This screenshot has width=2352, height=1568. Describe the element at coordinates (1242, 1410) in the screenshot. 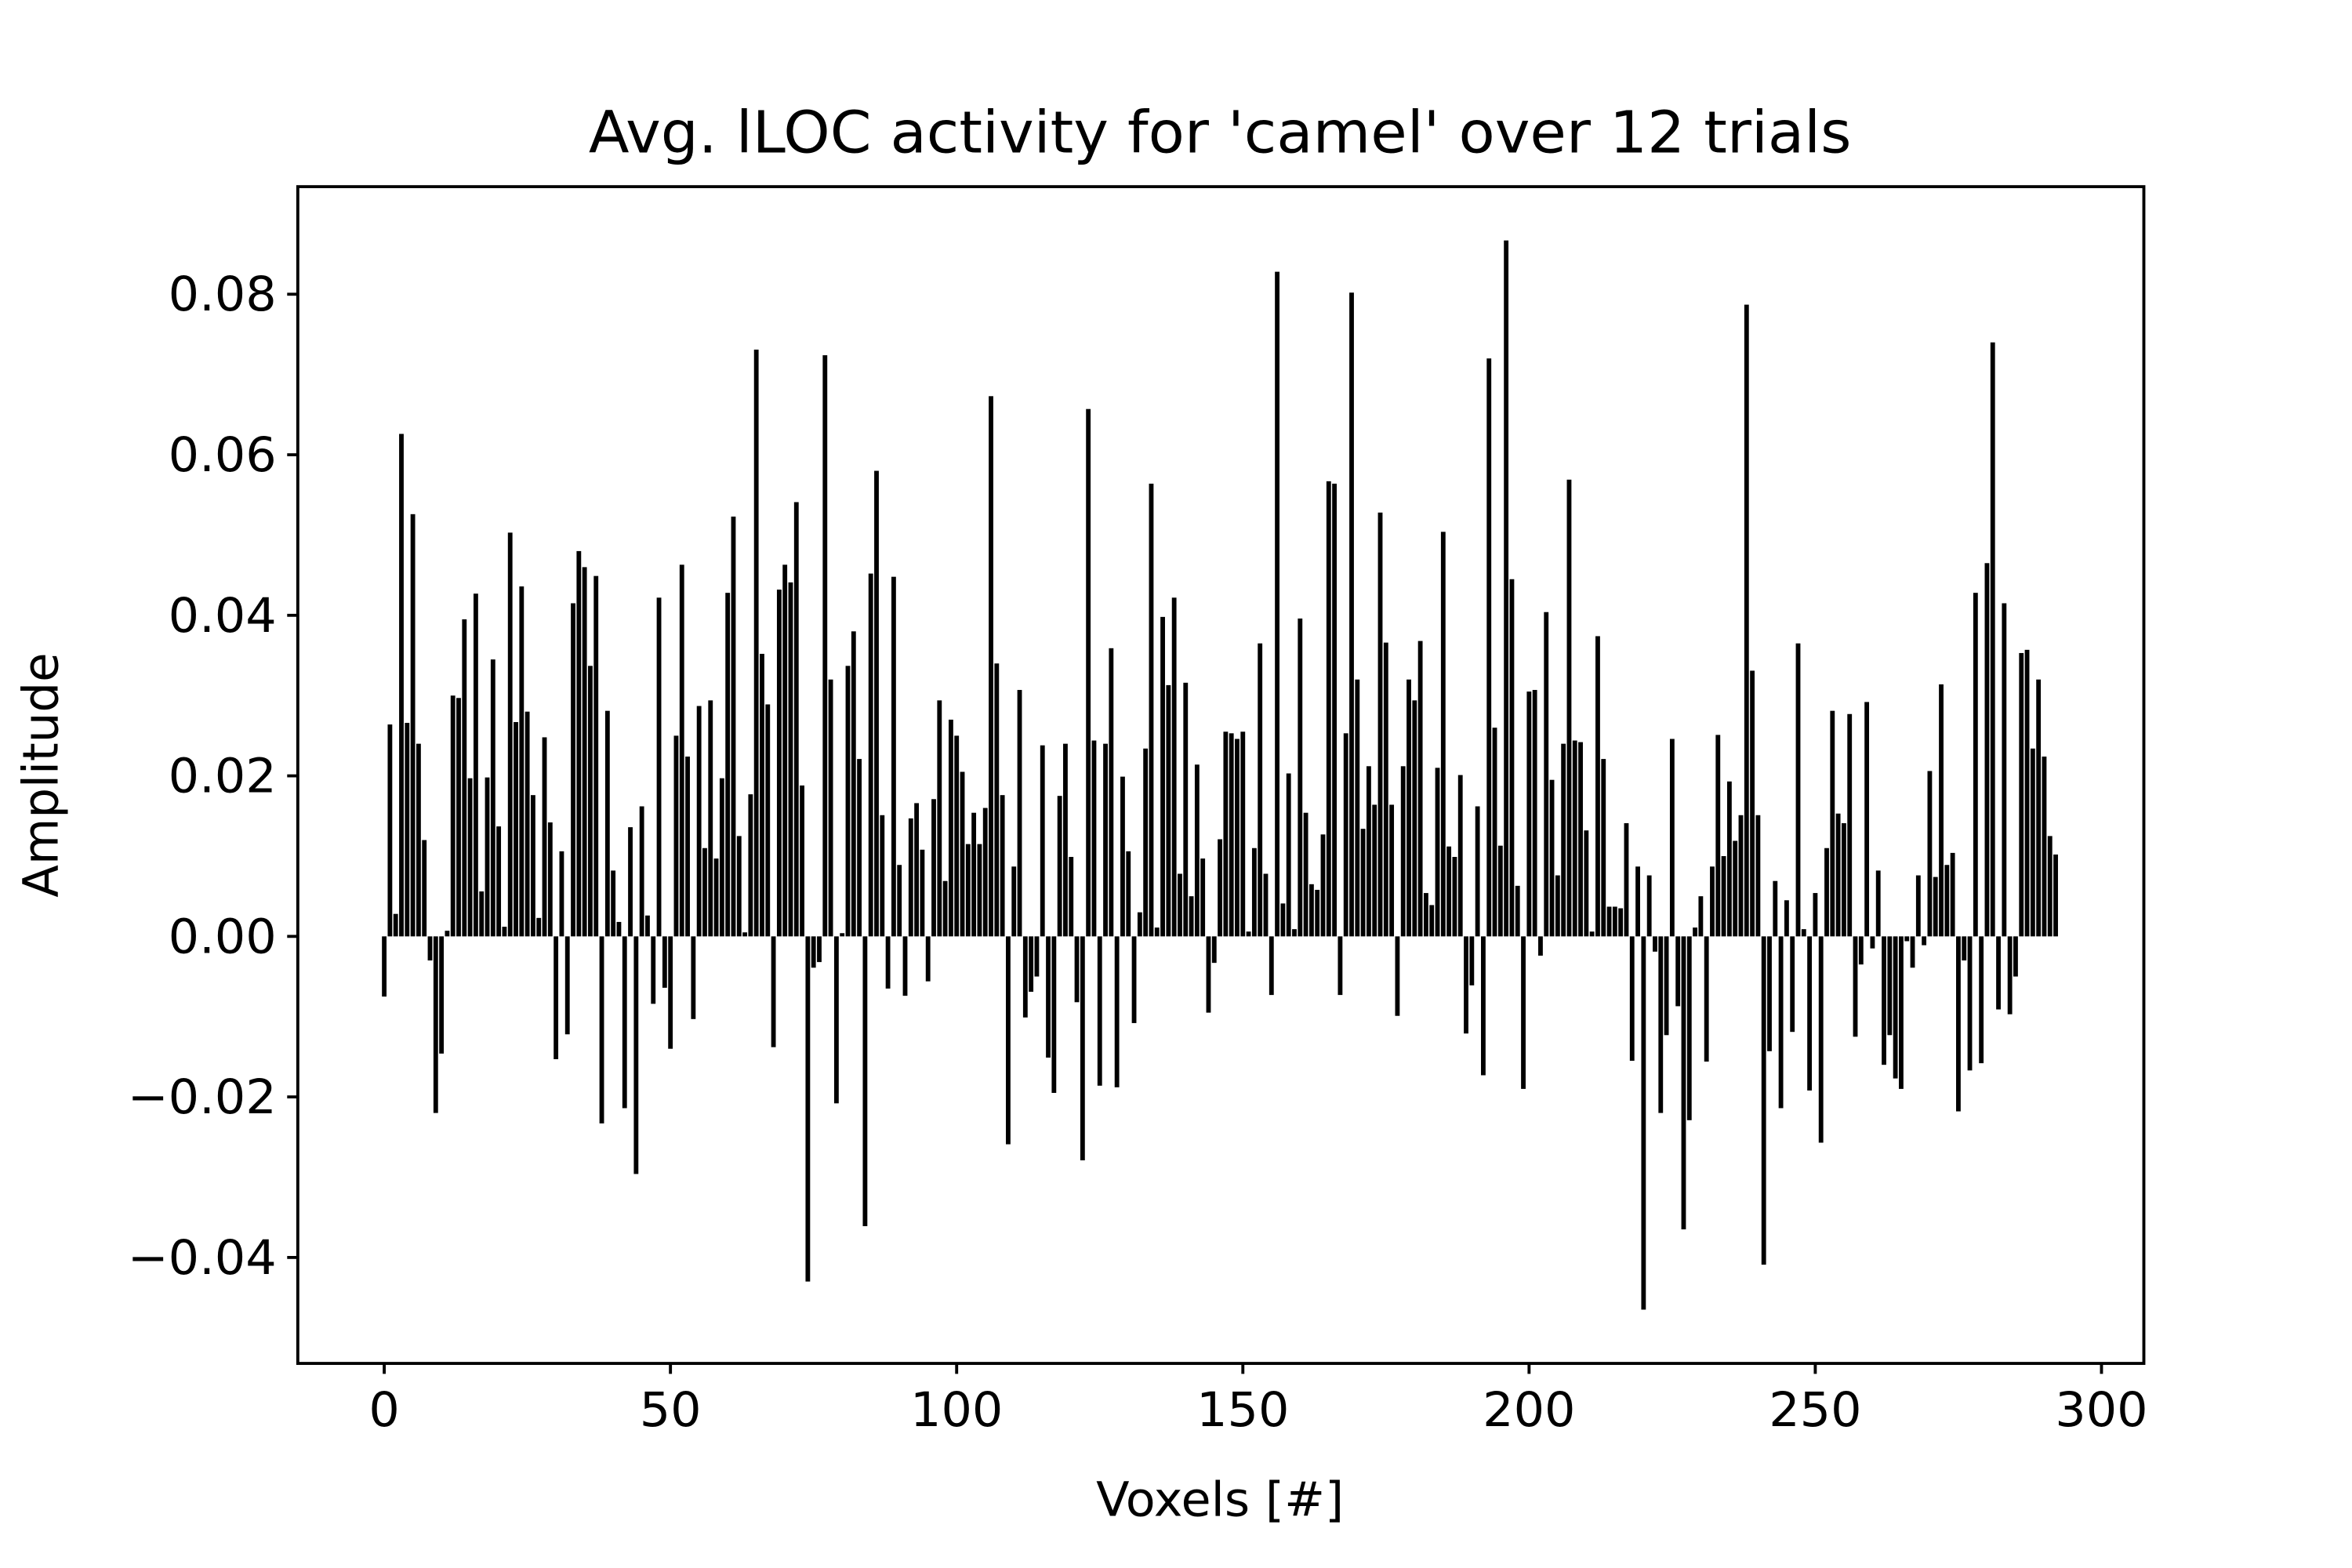

I see `x-tick-label: 150` at that location.